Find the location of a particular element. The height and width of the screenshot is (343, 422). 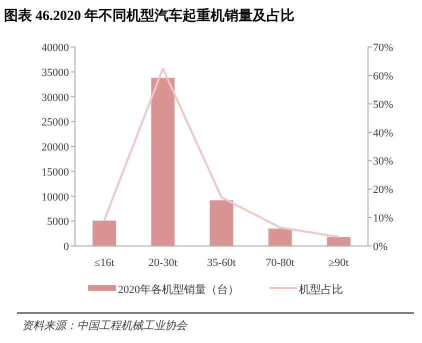

y-tick-label: 5000 is located at coordinates (58, 222).